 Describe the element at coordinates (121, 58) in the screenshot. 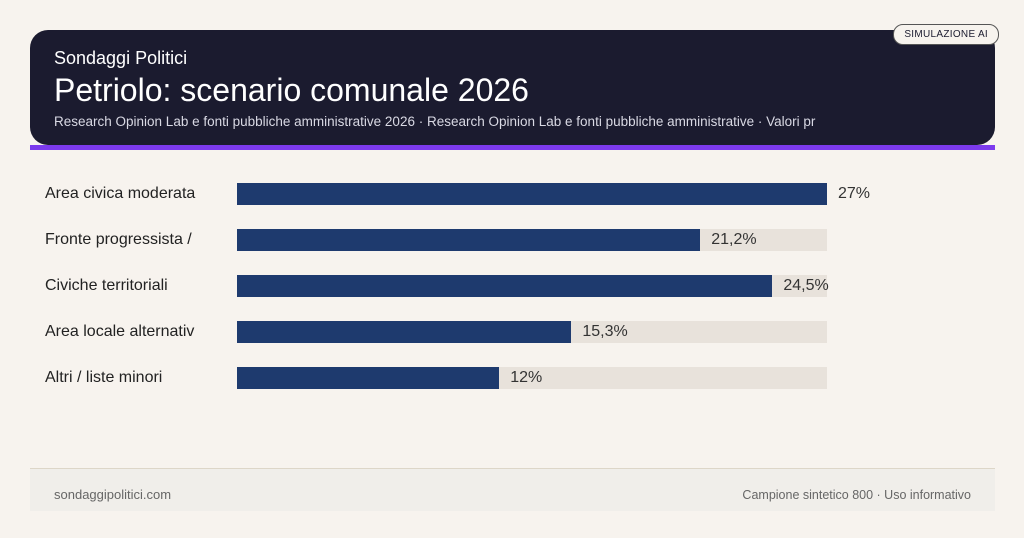

I see `brand: Sondaggi Politici` at that location.